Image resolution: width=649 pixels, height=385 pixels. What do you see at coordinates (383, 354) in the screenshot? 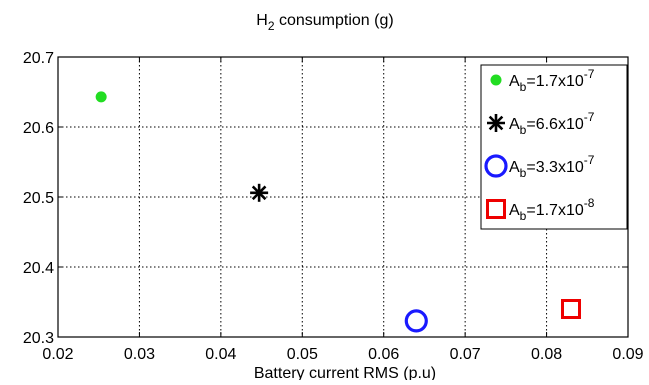
I see `x-tick-label: 0.06` at bounding box center [383, 354].